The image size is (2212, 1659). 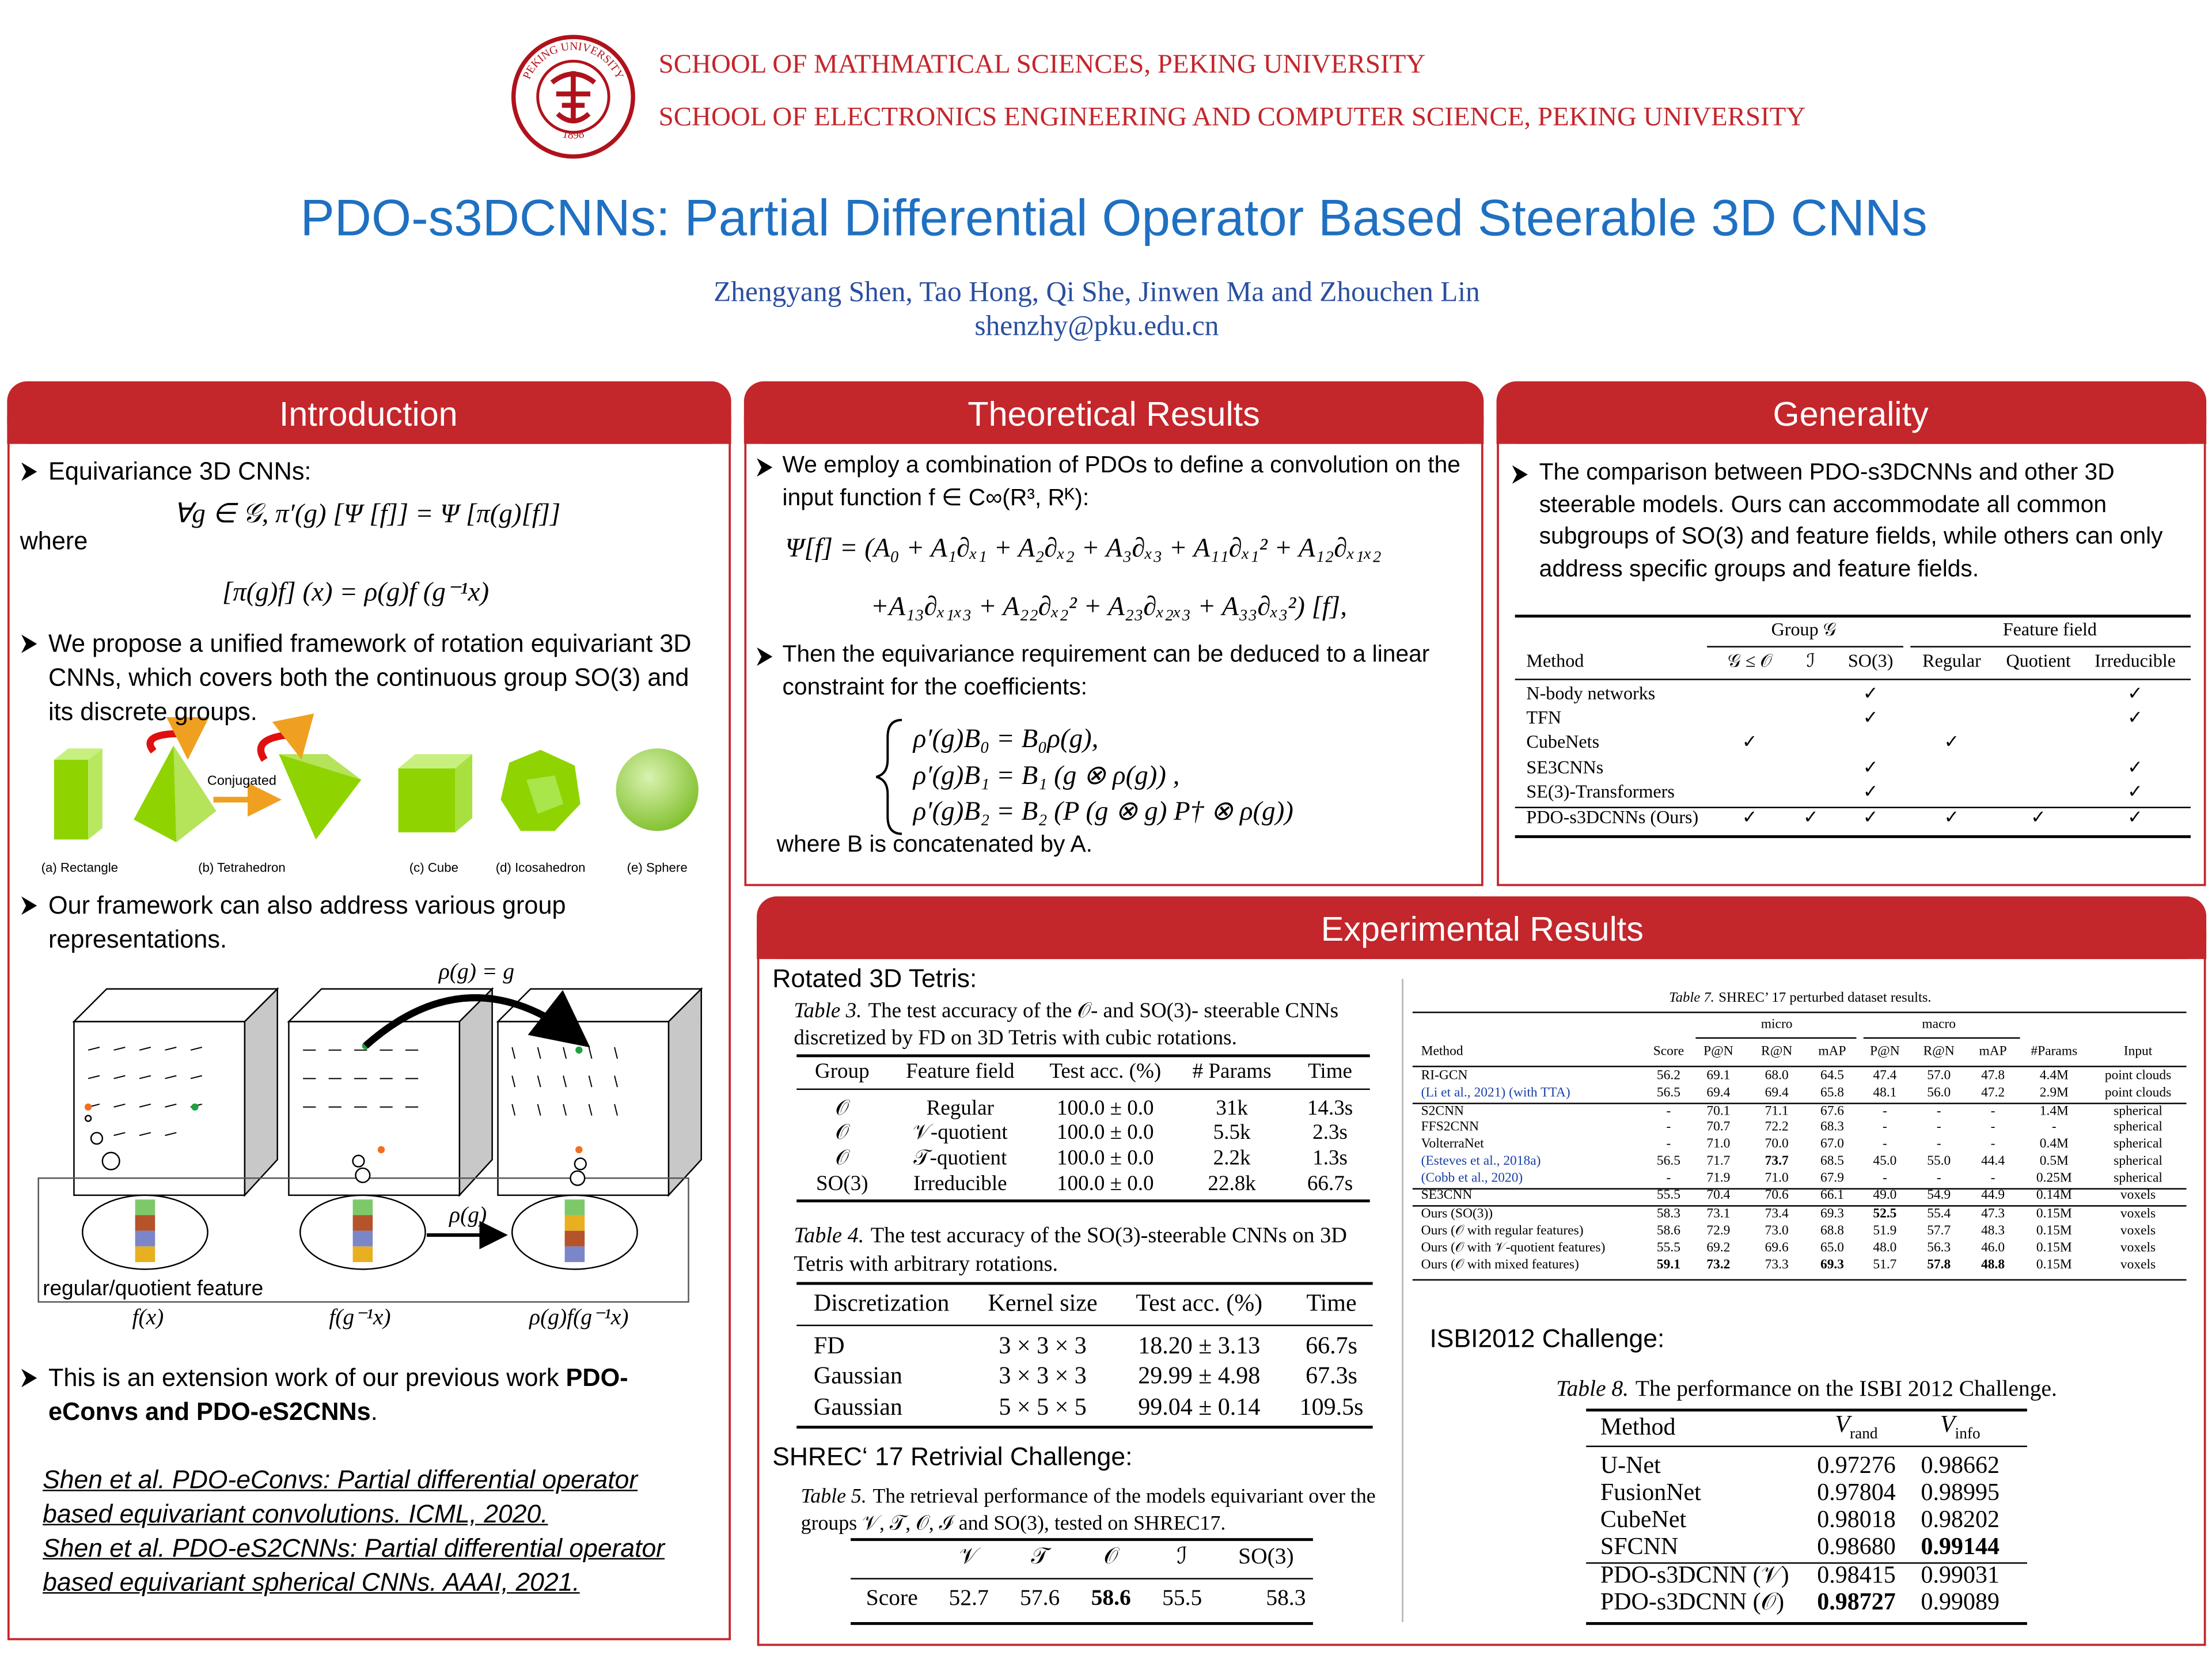 What do you see at coordinates (1719, 1265) in the screenshot?
I see `table-cell: 73.2` at bounding box center [1719, 1265].